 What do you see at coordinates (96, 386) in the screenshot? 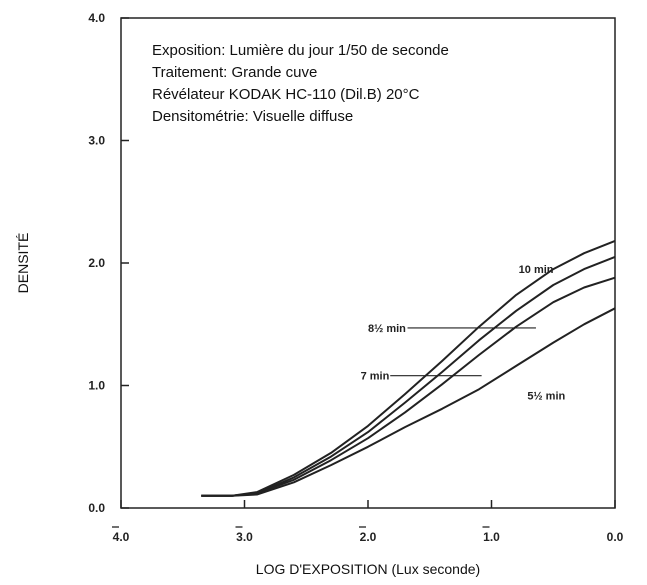
I see `y-tick-label: 1.0` at bounding box center [96, 386].